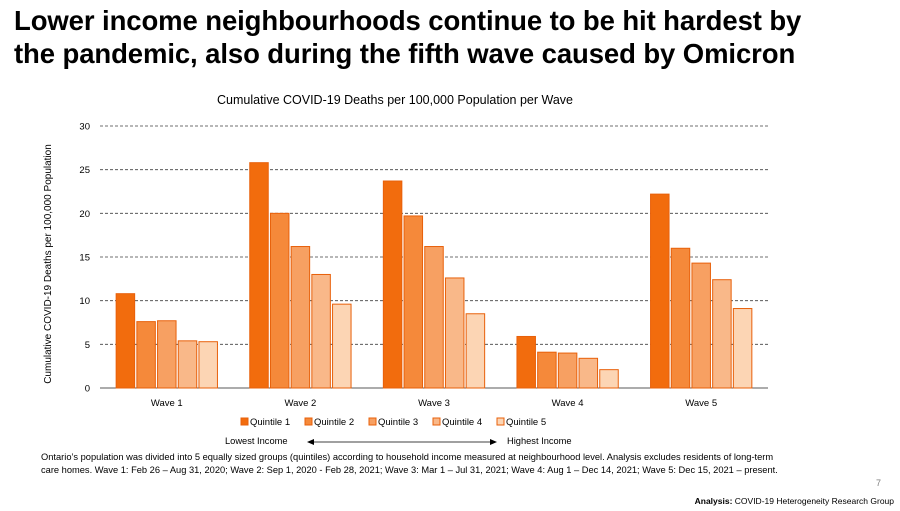 The width and height of the screenshot is (900, 511). Describe the element at coordinates (713, 501) in the screenshot. I see `analysis-label: Analysis:` at that location.